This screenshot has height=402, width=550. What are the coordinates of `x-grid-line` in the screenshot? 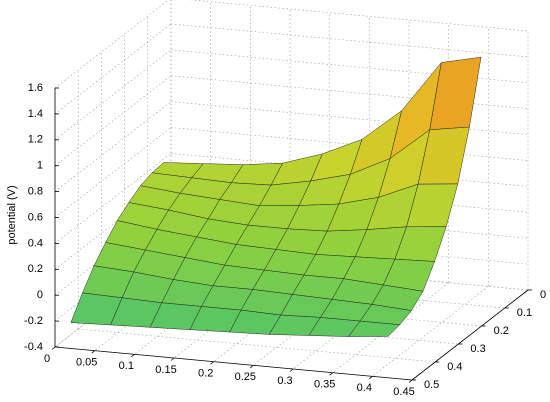 It's located at (430, 331).